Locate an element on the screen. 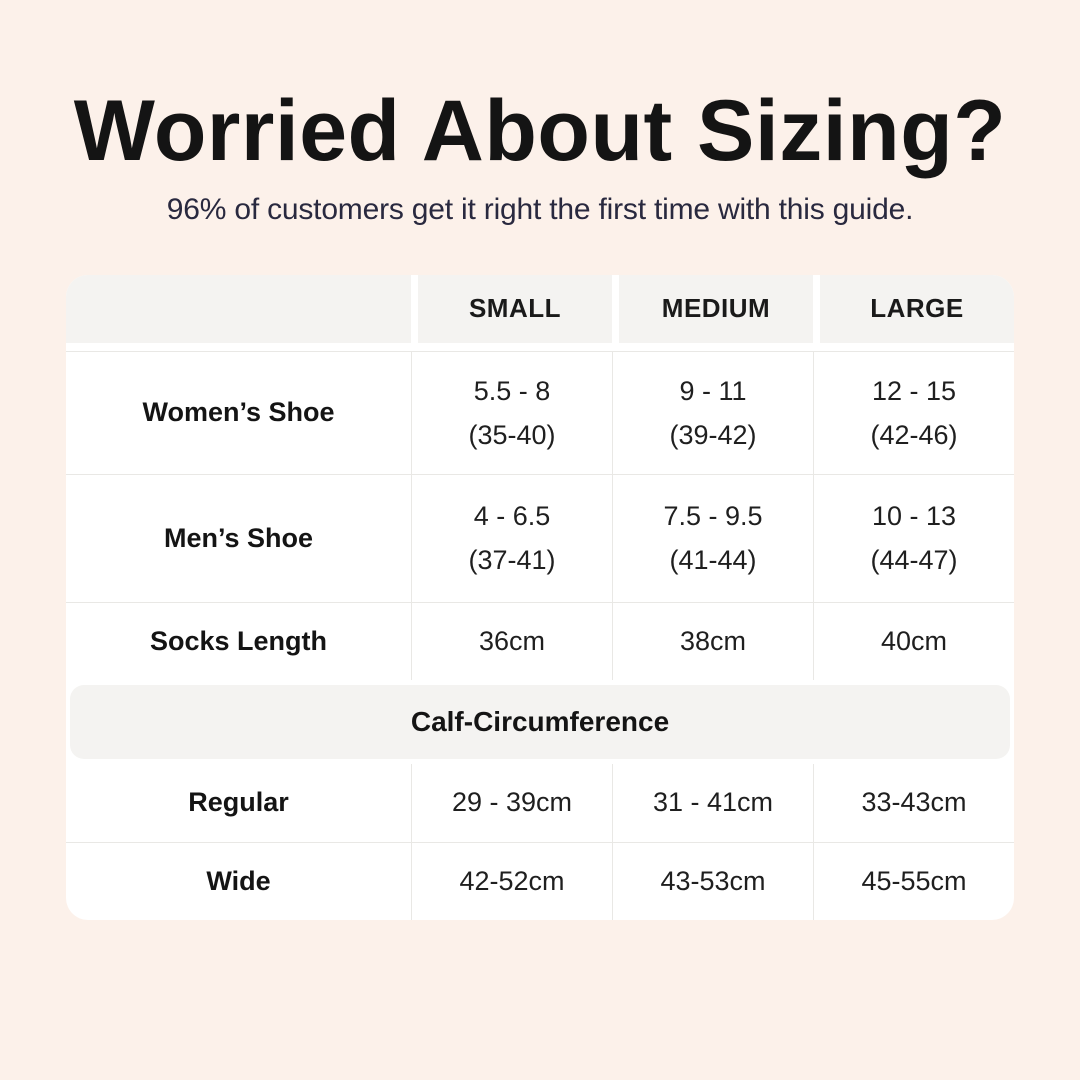  cell-line: (35-40) is located at coordinates (512, 434).